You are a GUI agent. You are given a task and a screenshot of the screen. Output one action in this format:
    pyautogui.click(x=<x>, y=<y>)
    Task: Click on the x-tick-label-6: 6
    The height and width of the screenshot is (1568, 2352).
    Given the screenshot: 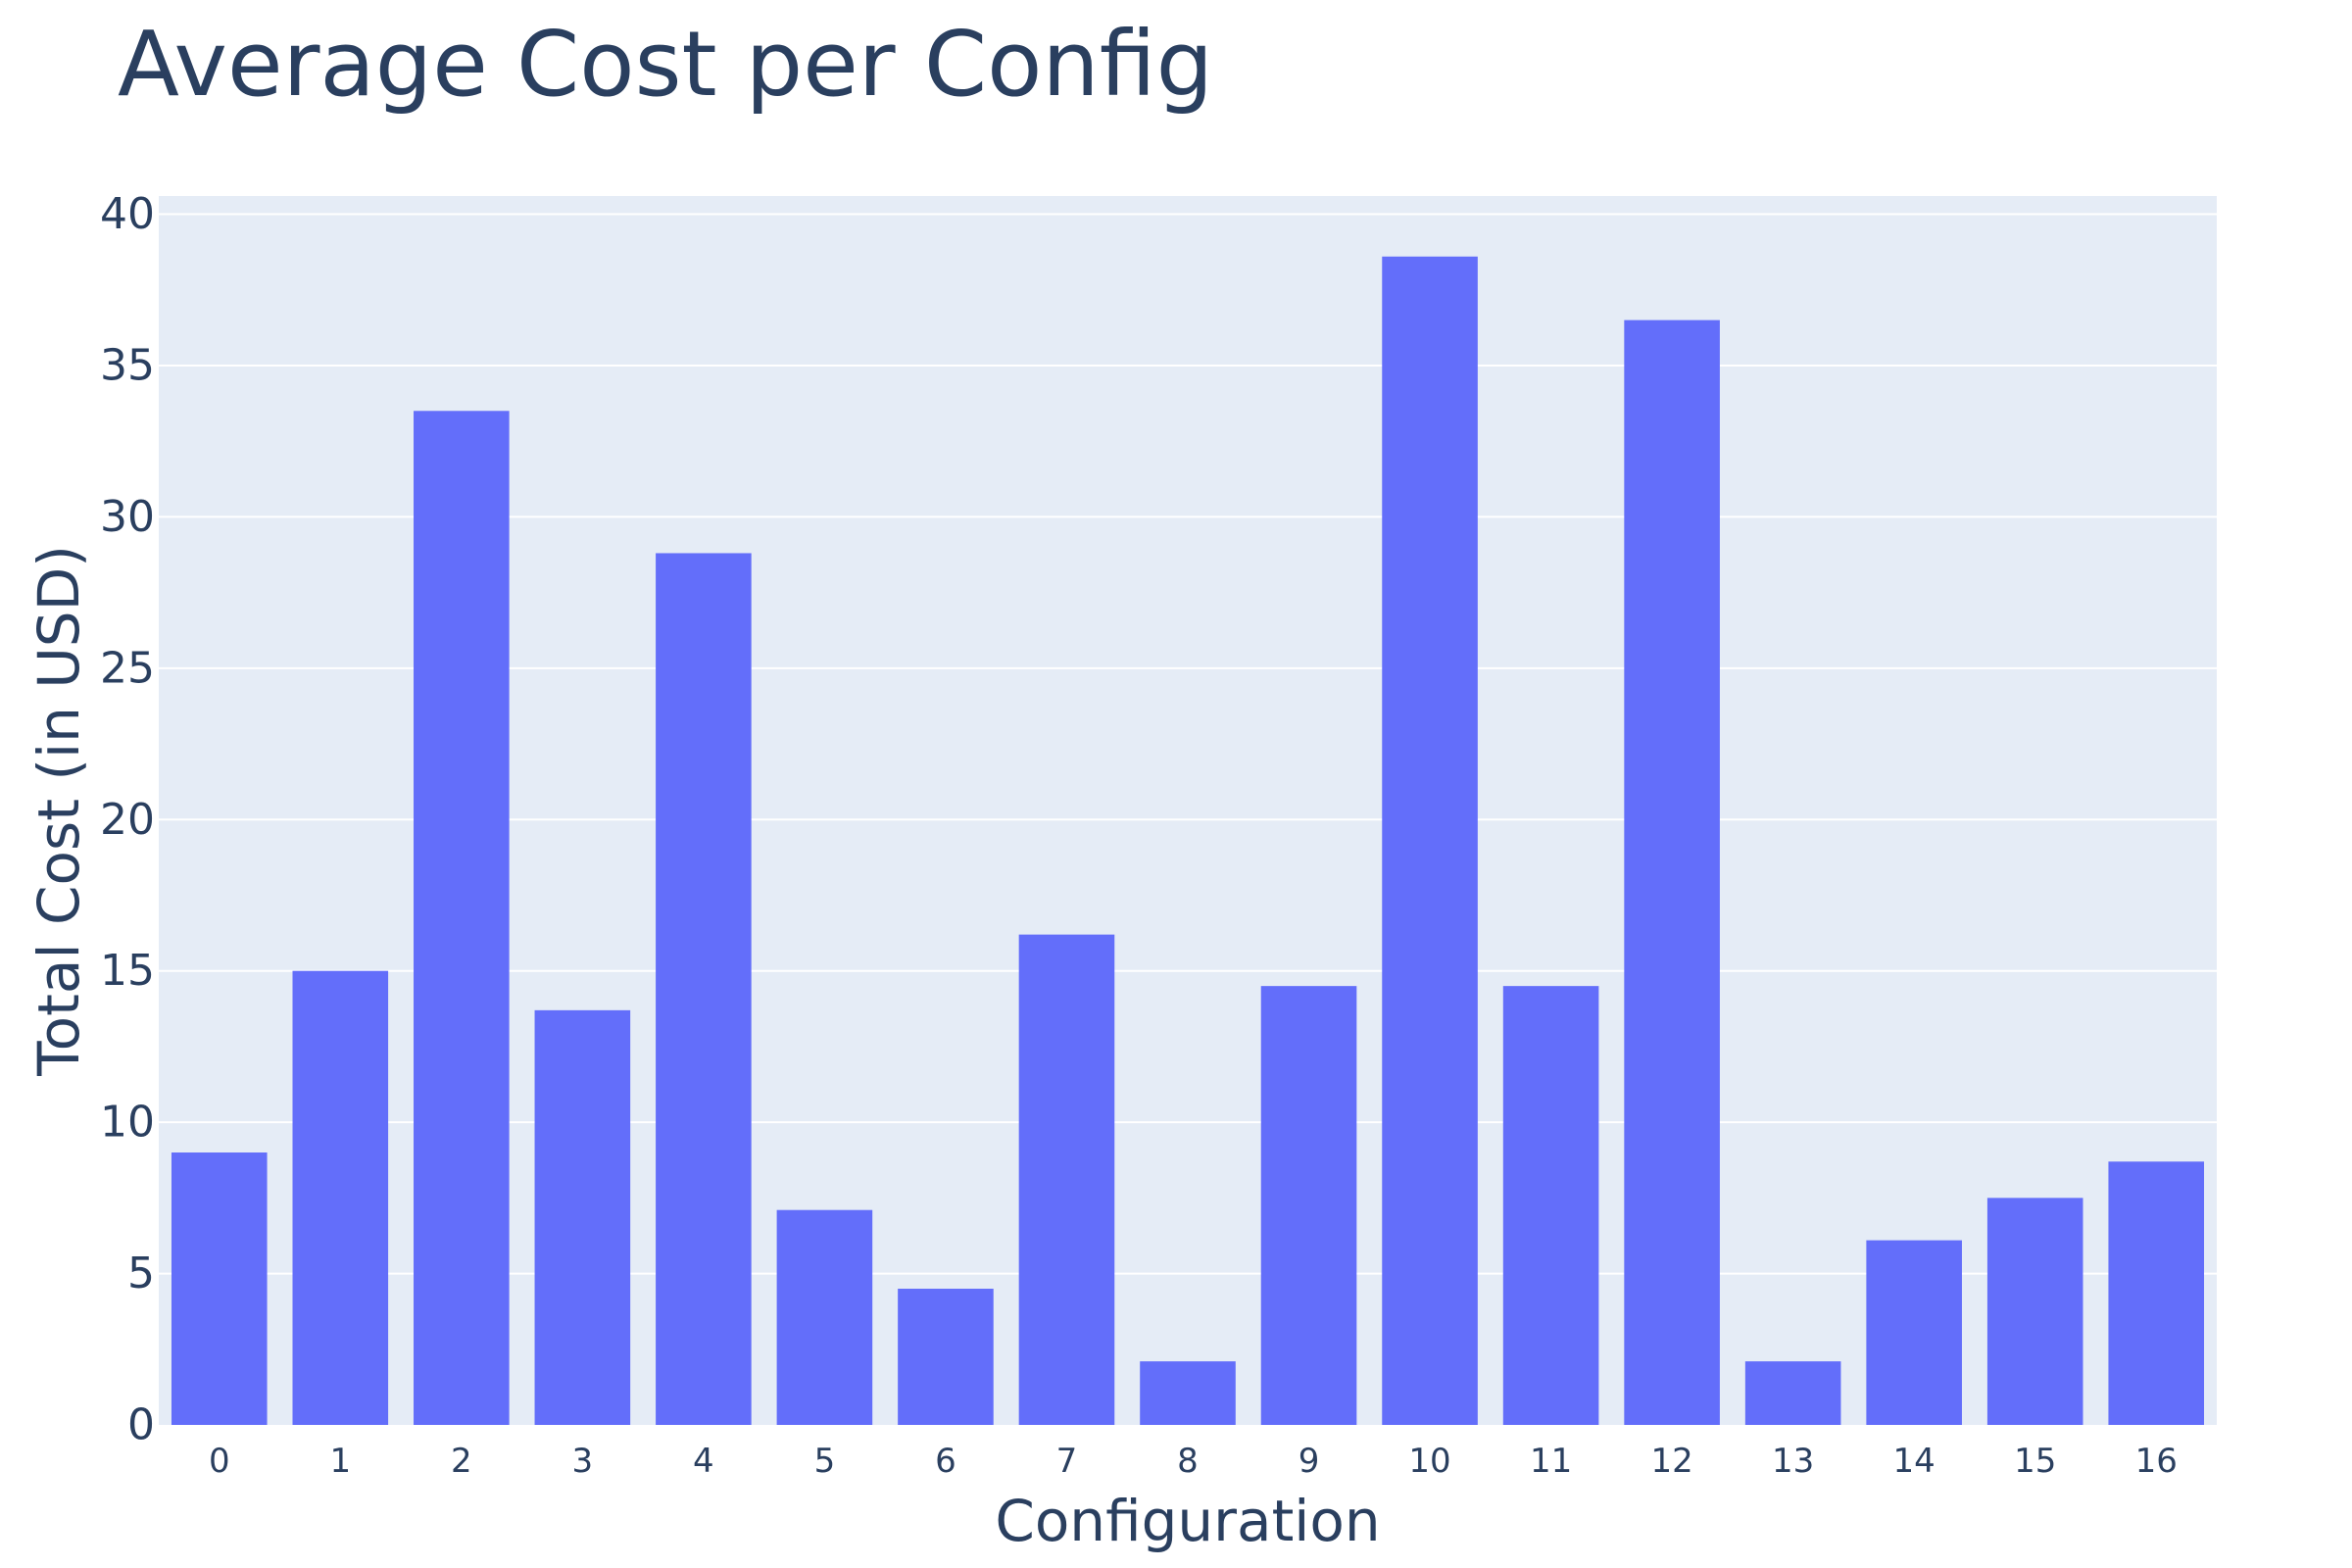 What is the action you would take?
    pyautogui.click(x=945, y=1461)
    